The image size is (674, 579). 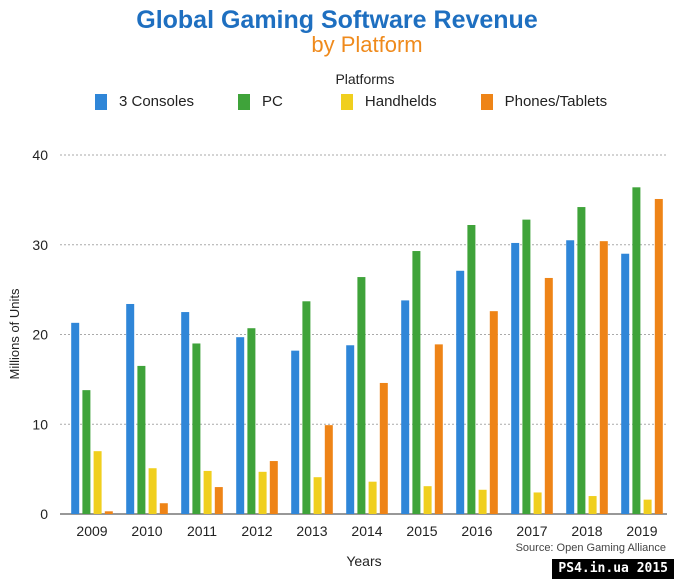 What do you see at coordinates (366, 531) in the screenshot?
I see `x-tick-label: 2014` at bounding box center [366, 531].